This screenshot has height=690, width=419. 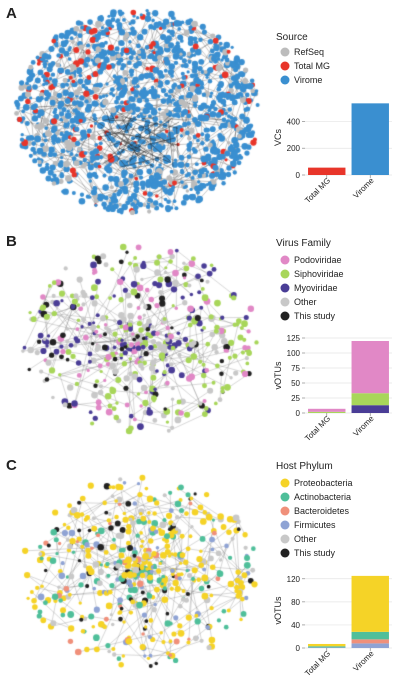 What do you see at coordinates (285, 260) in the screenshot?
I see `legend-swatch-podoviridae` at bounding box center [285, 260].